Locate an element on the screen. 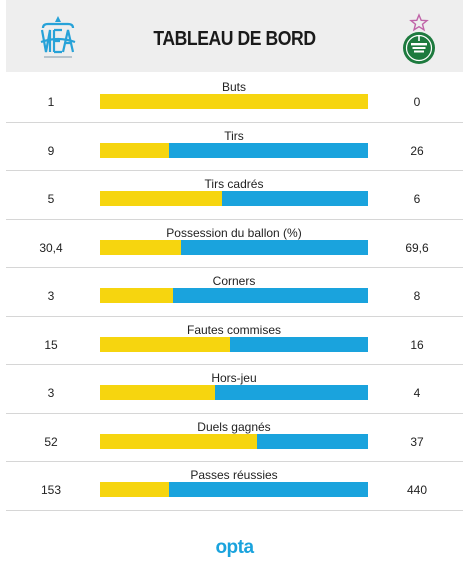 The height and width of the screenshot is (570, 469). stat-label: Hors-jeu is located at coordinates (234, 378).